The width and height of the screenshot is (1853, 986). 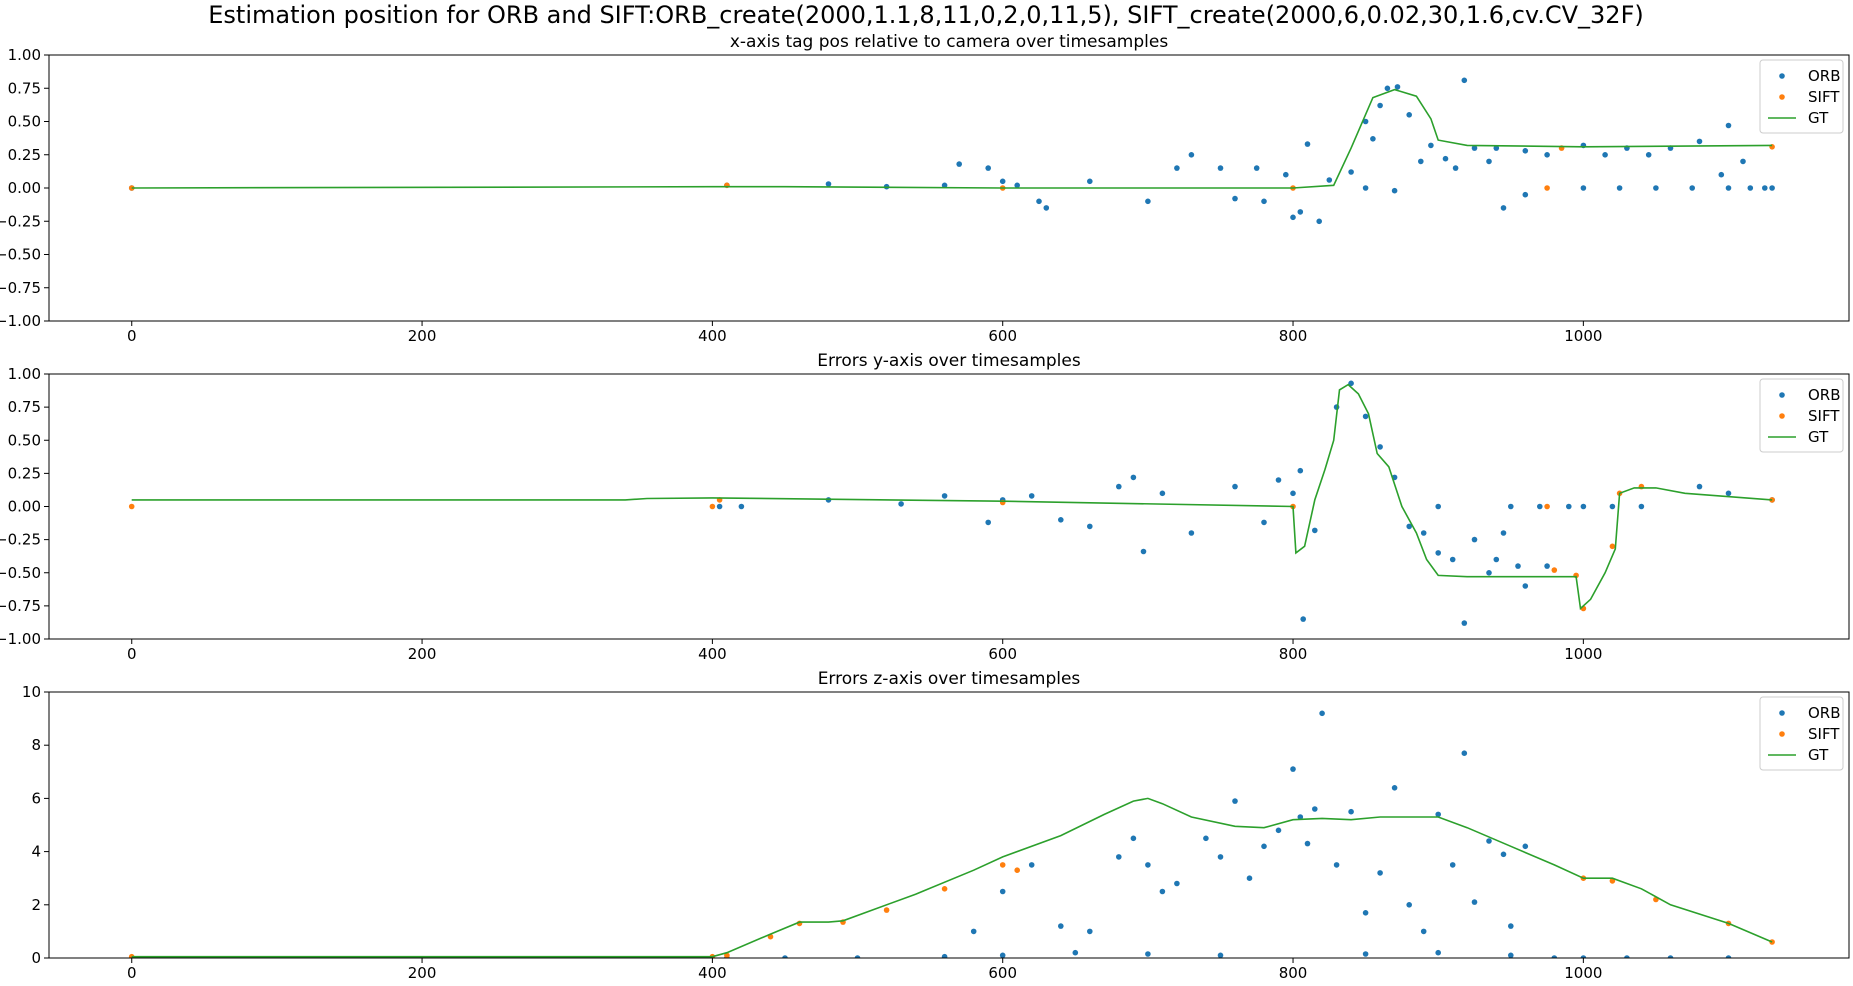 I want to click on legend: ORB SIFT GT, so click(x=1801, y=415).